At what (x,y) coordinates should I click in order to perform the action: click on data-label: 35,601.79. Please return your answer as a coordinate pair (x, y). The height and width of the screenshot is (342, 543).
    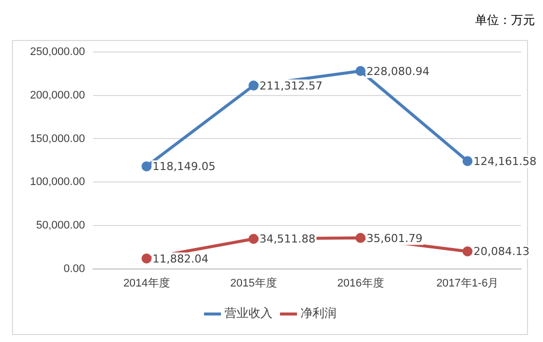
    Looking at the image, I should click on (394, 238).